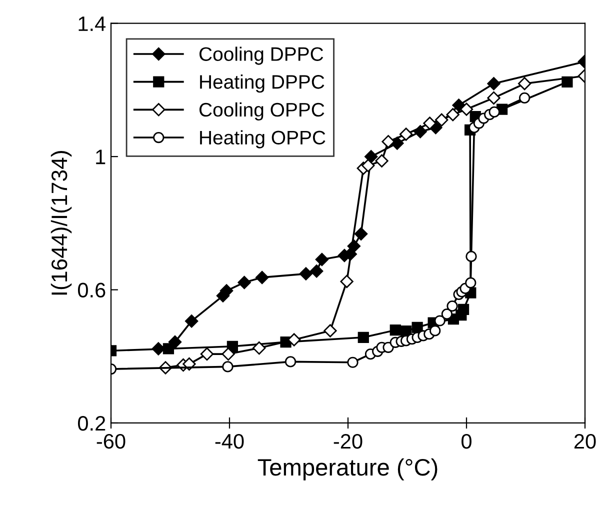 This screenshot has width=600, height=519. I want to click on y-tick-label: 1.4, so click(92, 23).